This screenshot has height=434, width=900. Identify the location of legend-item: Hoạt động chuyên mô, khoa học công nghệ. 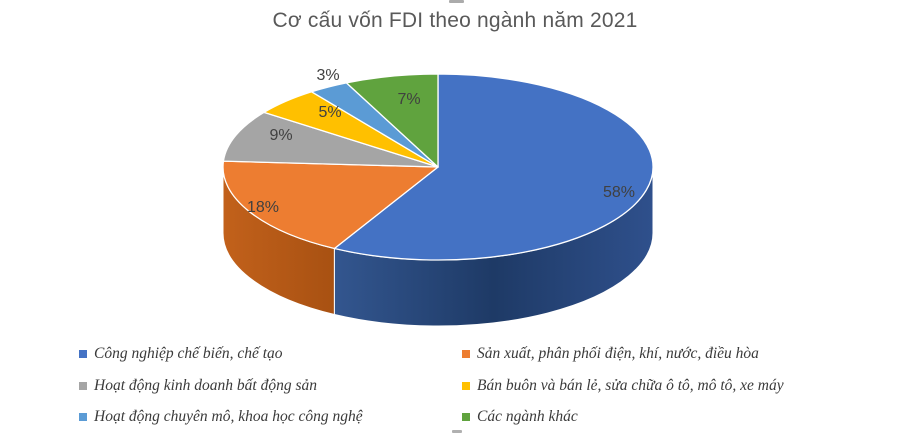
(221, 417).